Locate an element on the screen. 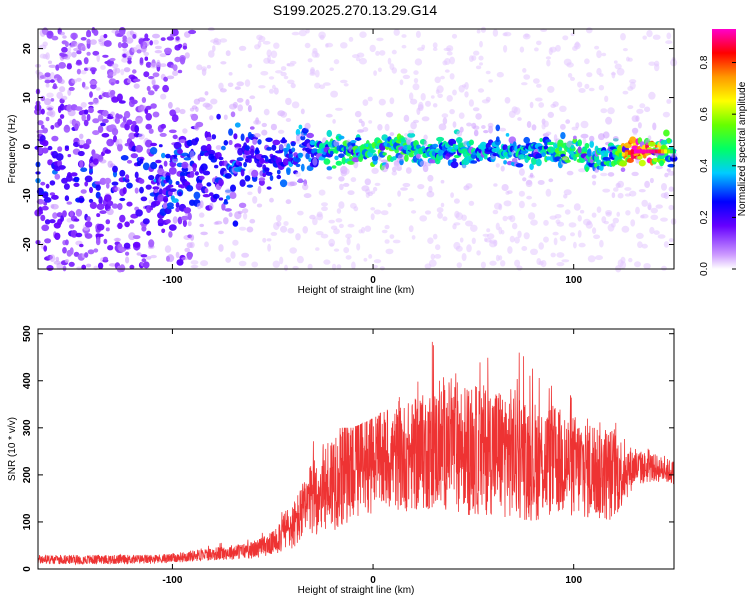 Image resolution: width=750 pixels, height=600 pixels. y-tick-label: 400 is located at coordinates (27, 380).